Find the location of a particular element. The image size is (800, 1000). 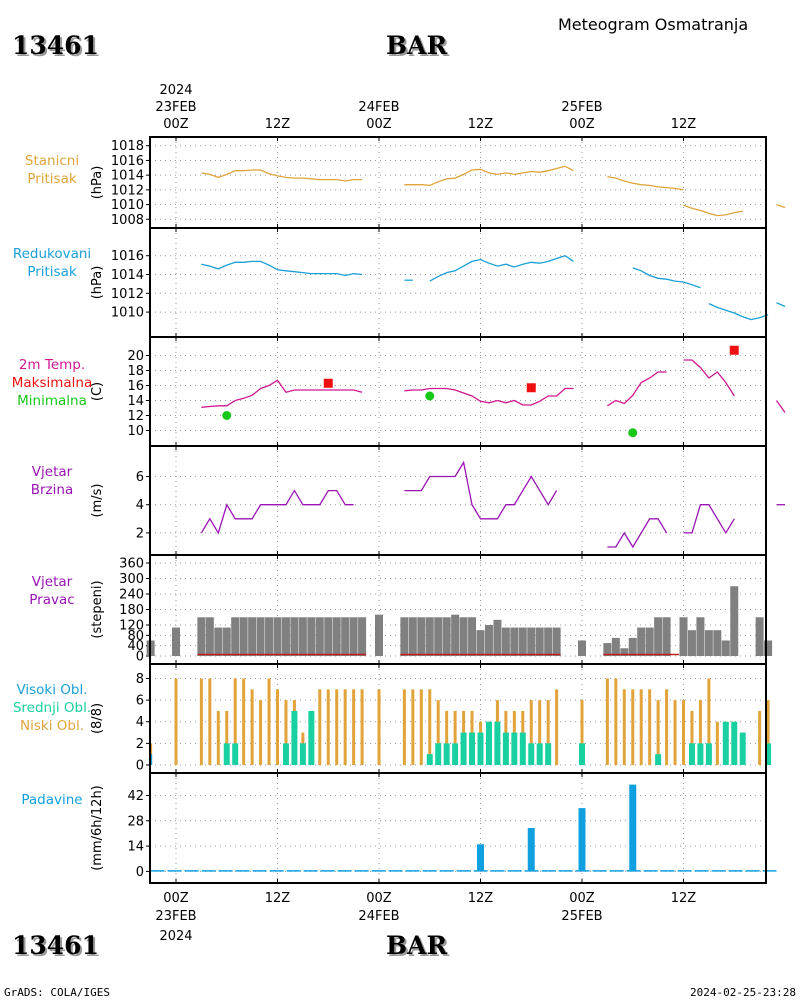

y-tick-label: 2 is located at coordinates (140, 744).